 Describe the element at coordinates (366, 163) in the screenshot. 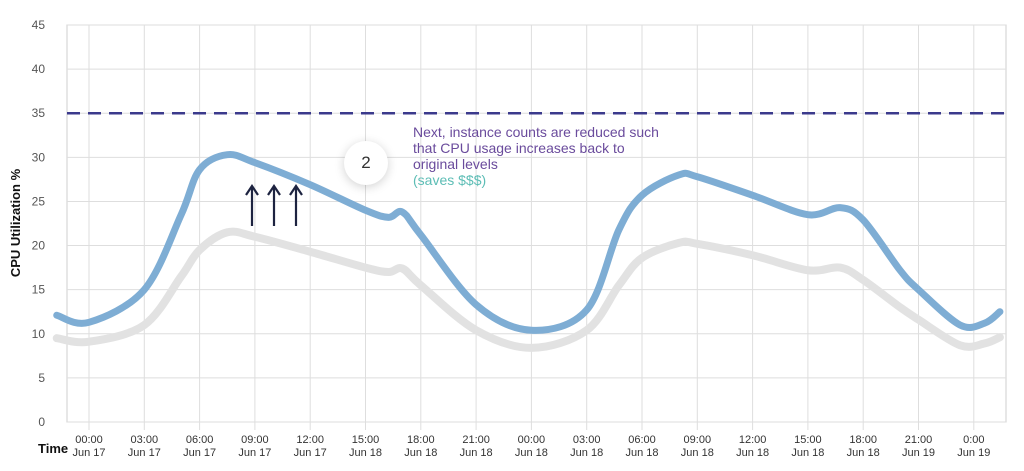

I see `step-badge: 2` at that location.